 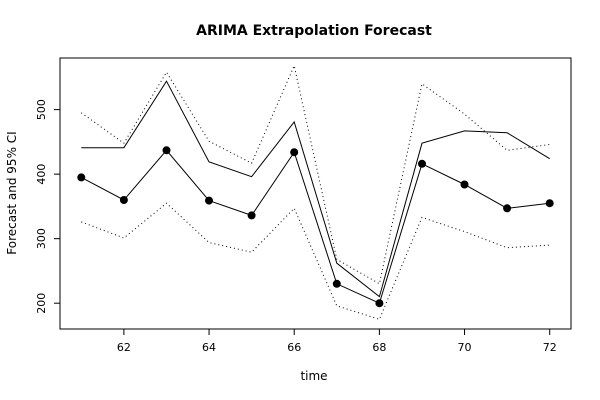 What do you see at coordinates (209, 347) in the screenshot?
I see `x-tick-label: 64` at bounding box center [209, 347].